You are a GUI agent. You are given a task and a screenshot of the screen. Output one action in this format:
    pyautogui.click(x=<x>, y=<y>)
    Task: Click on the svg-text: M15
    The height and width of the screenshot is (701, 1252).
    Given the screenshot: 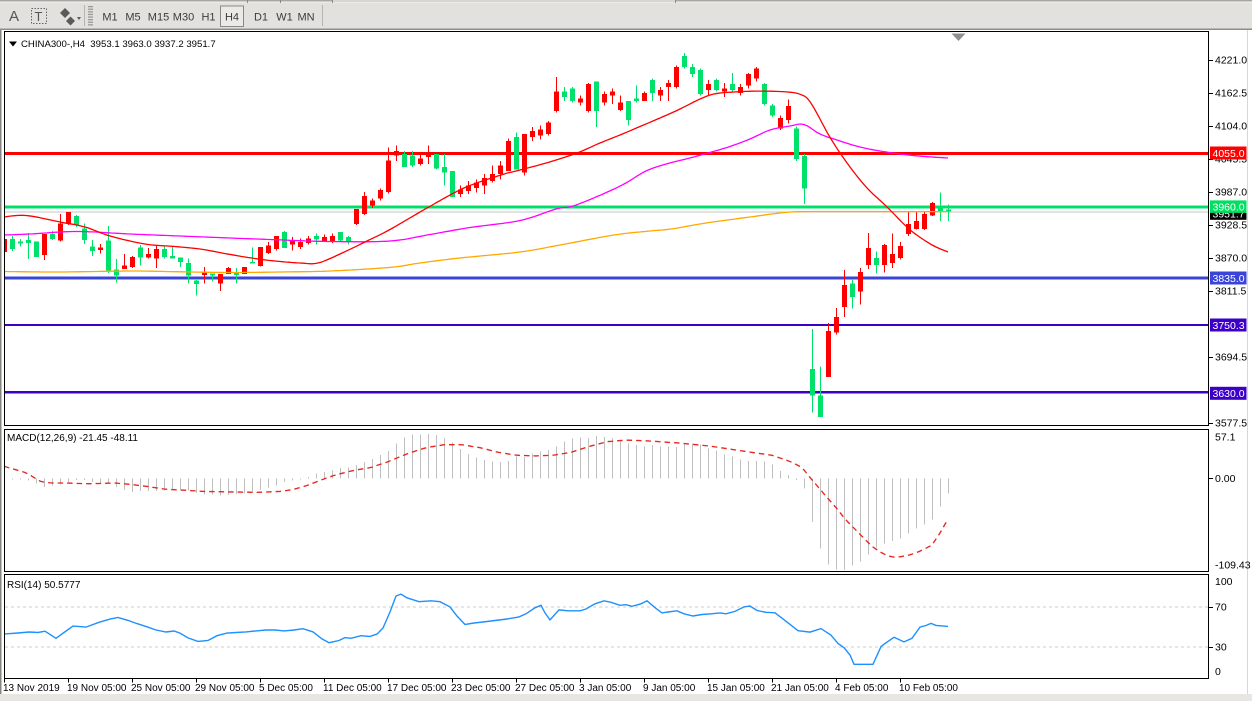 What is the action you would take?
    pyautogui.click(x=158, y=18)
    